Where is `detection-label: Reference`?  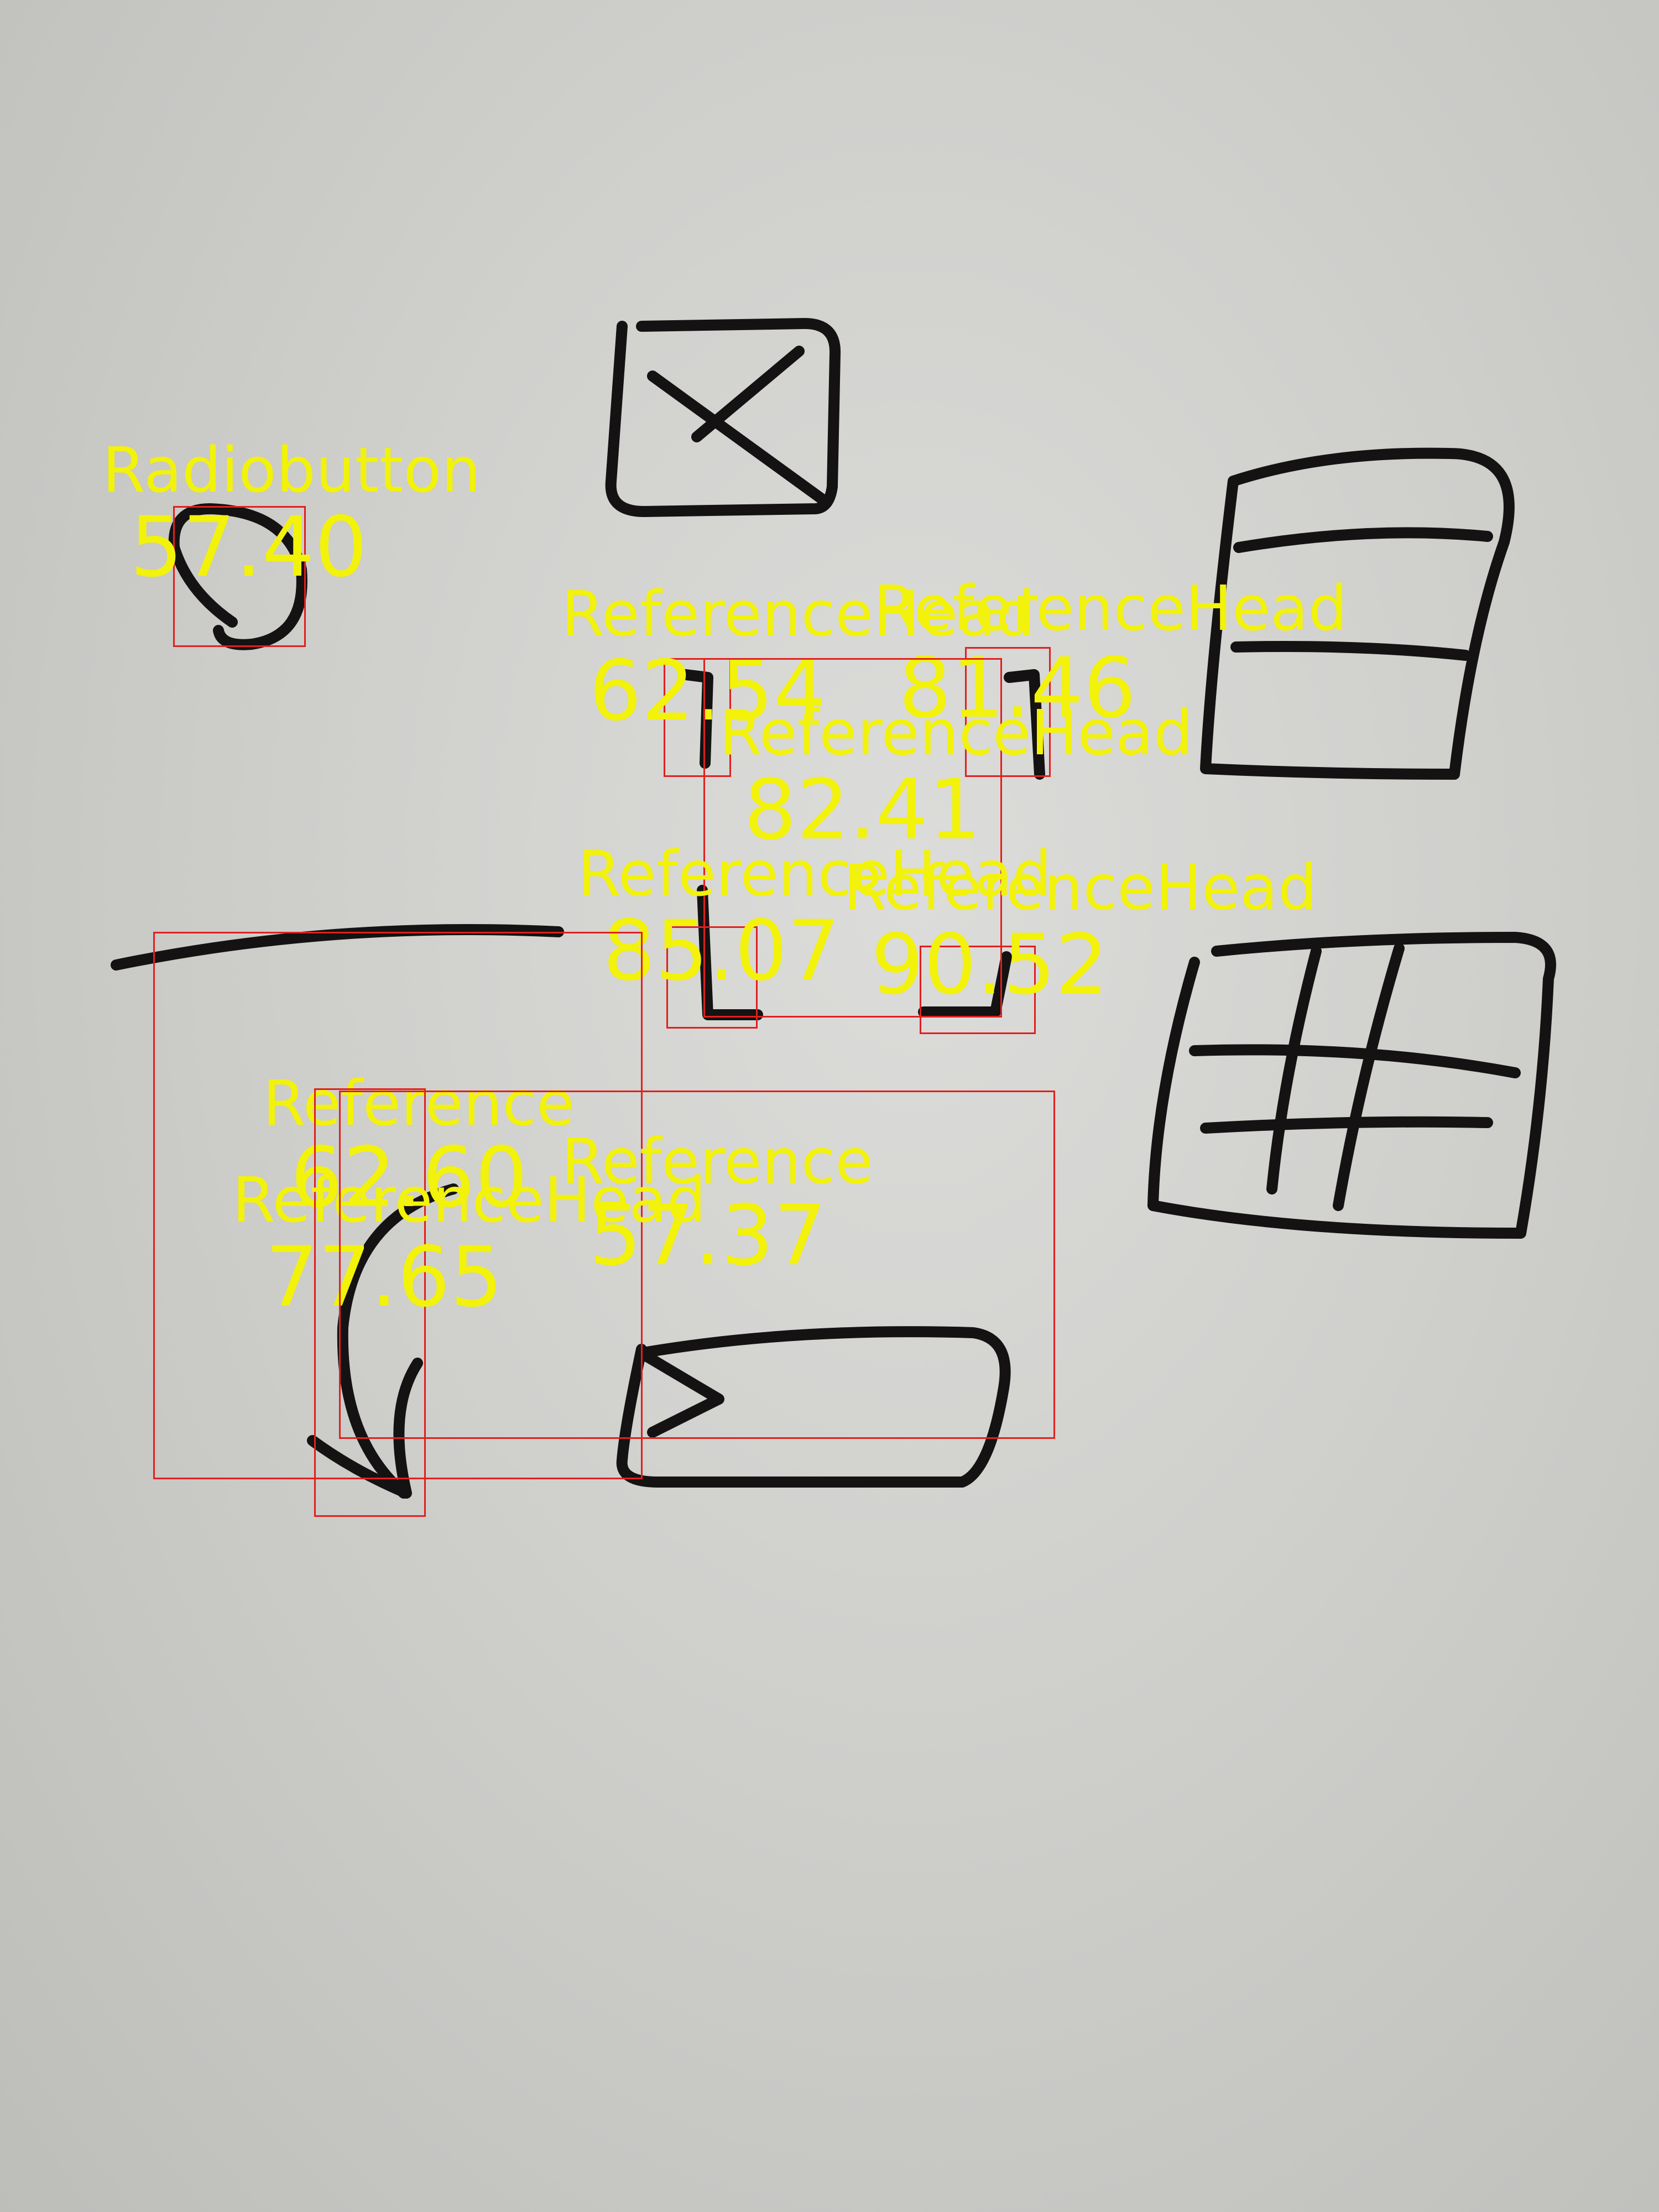
detection-label: Reference is located at coordinates (717, 1162).